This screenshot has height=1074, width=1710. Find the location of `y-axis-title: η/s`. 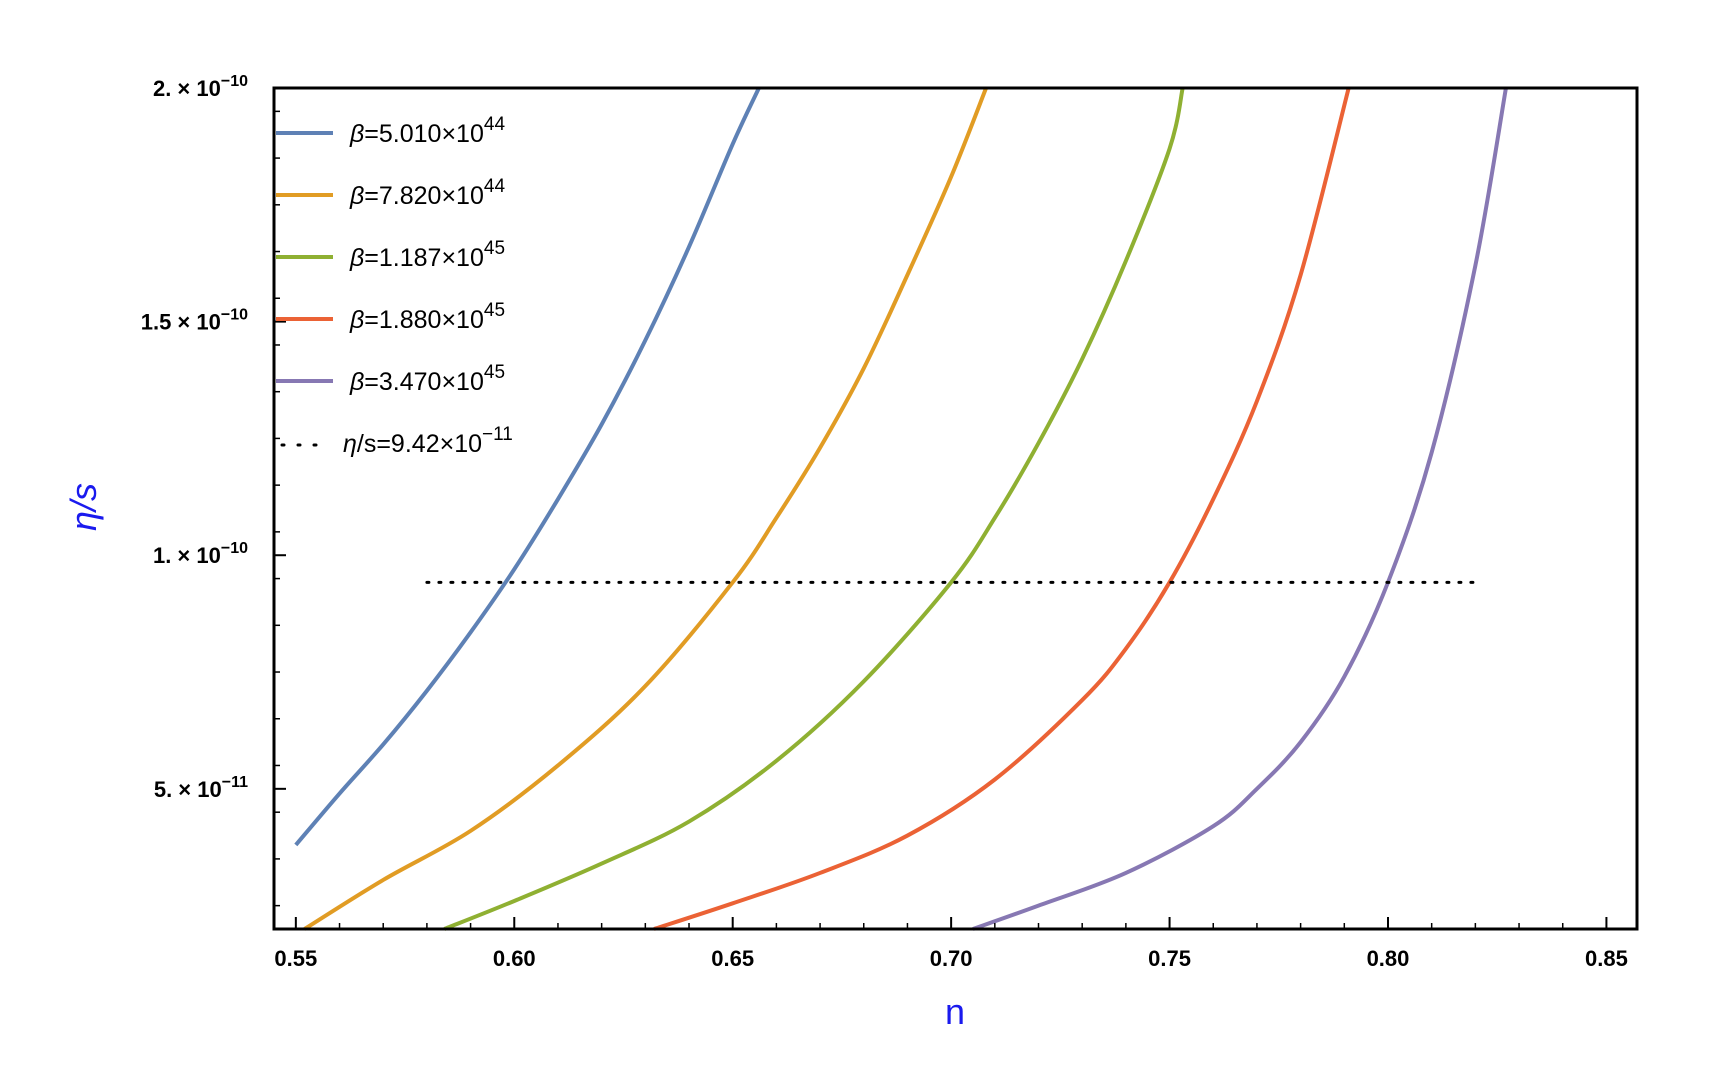

y-axis-title: η/s is located at coordinates (83, 507).